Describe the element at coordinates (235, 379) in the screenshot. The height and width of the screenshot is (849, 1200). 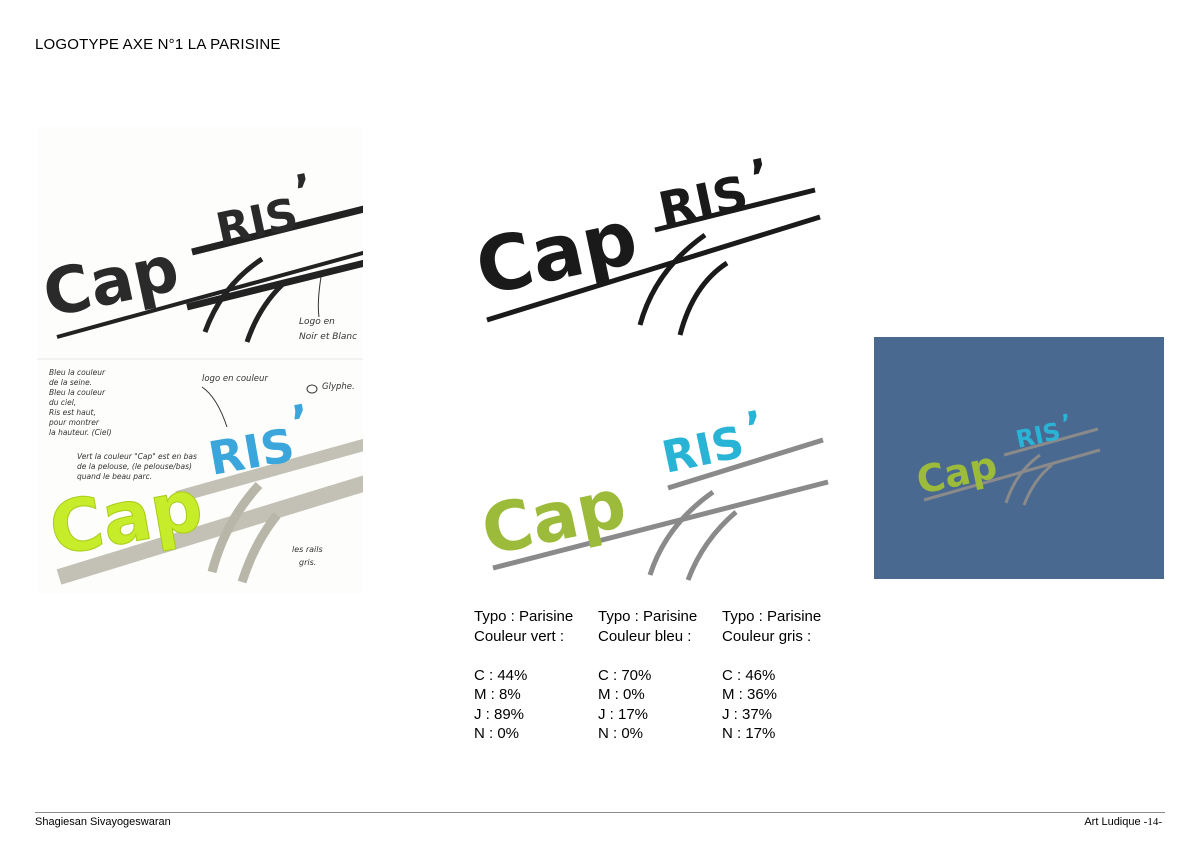
I see `sketch-note-color: logo en couleur` at that location.